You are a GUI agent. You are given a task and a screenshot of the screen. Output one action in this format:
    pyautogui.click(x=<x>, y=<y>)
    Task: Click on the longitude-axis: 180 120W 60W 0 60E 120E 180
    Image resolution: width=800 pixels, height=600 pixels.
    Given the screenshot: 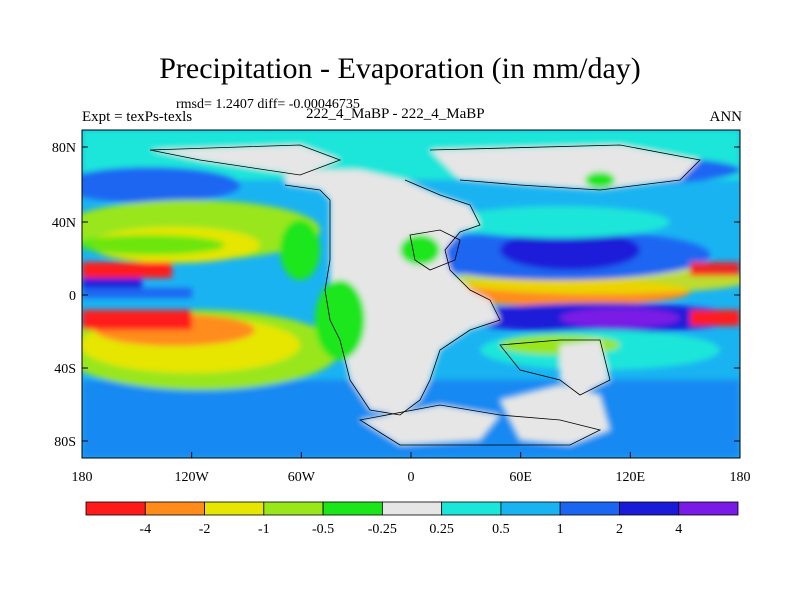 What is the action you would take?
    pyautogui.click(x=411, y=468)
    